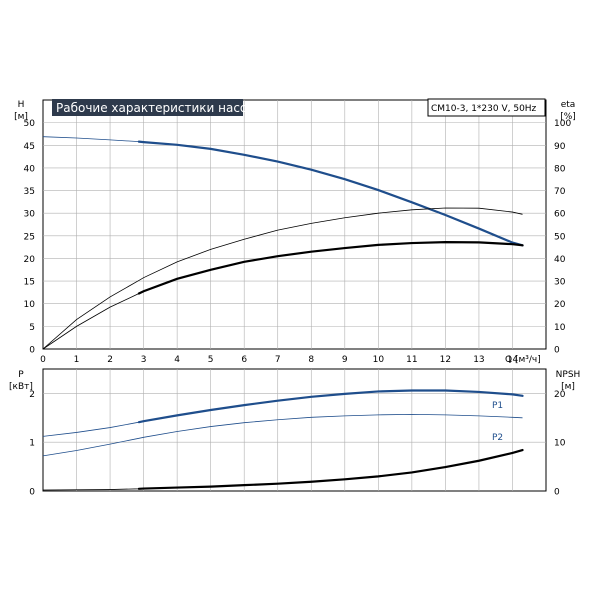 The width and height of the screenshot is (600, 600). What do you see at coordinates (560, 237) in the screenshot?
I see `y2-tick-label: 50` at bounding box center [560, 237].